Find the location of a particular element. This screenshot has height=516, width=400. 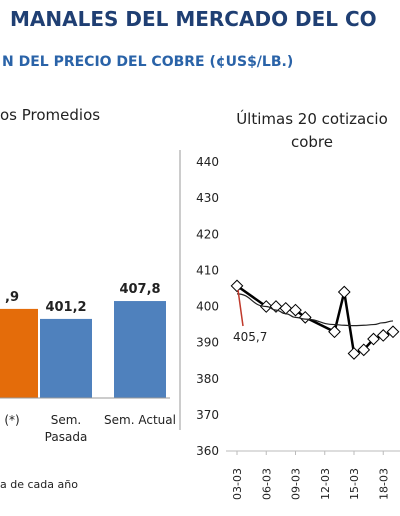

line-chart-title-2: cobre is located at coordinates (312, 142).